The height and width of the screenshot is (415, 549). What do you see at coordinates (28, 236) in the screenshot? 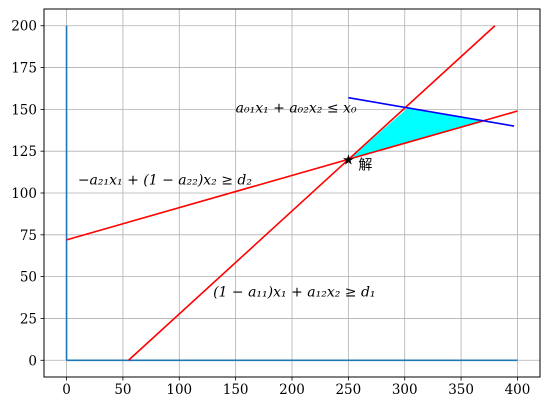
I see `y-tick-label: 75` at bounding box center [28, 236].